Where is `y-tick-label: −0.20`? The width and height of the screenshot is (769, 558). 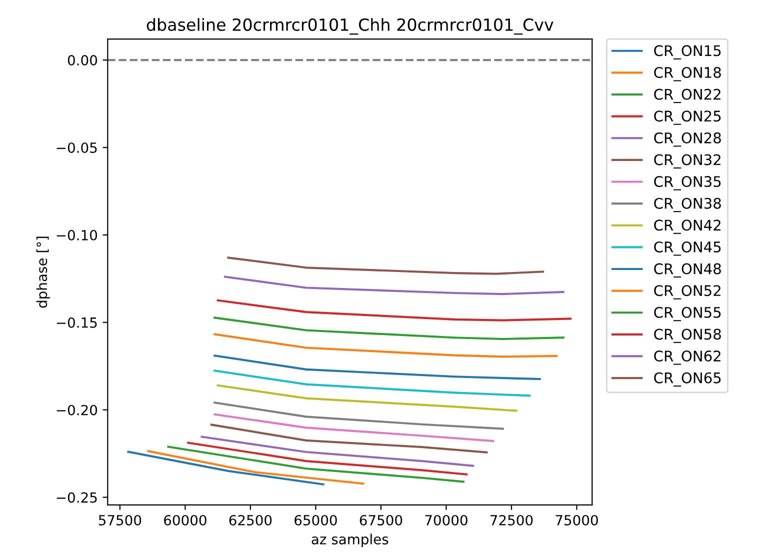
y-tick-label: −0.20 is located at coordinates (77, 410).